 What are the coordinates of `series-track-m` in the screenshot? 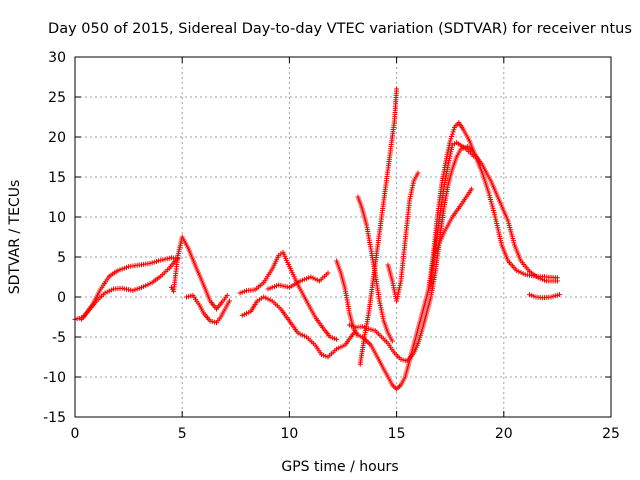 It's located at (493, 206).